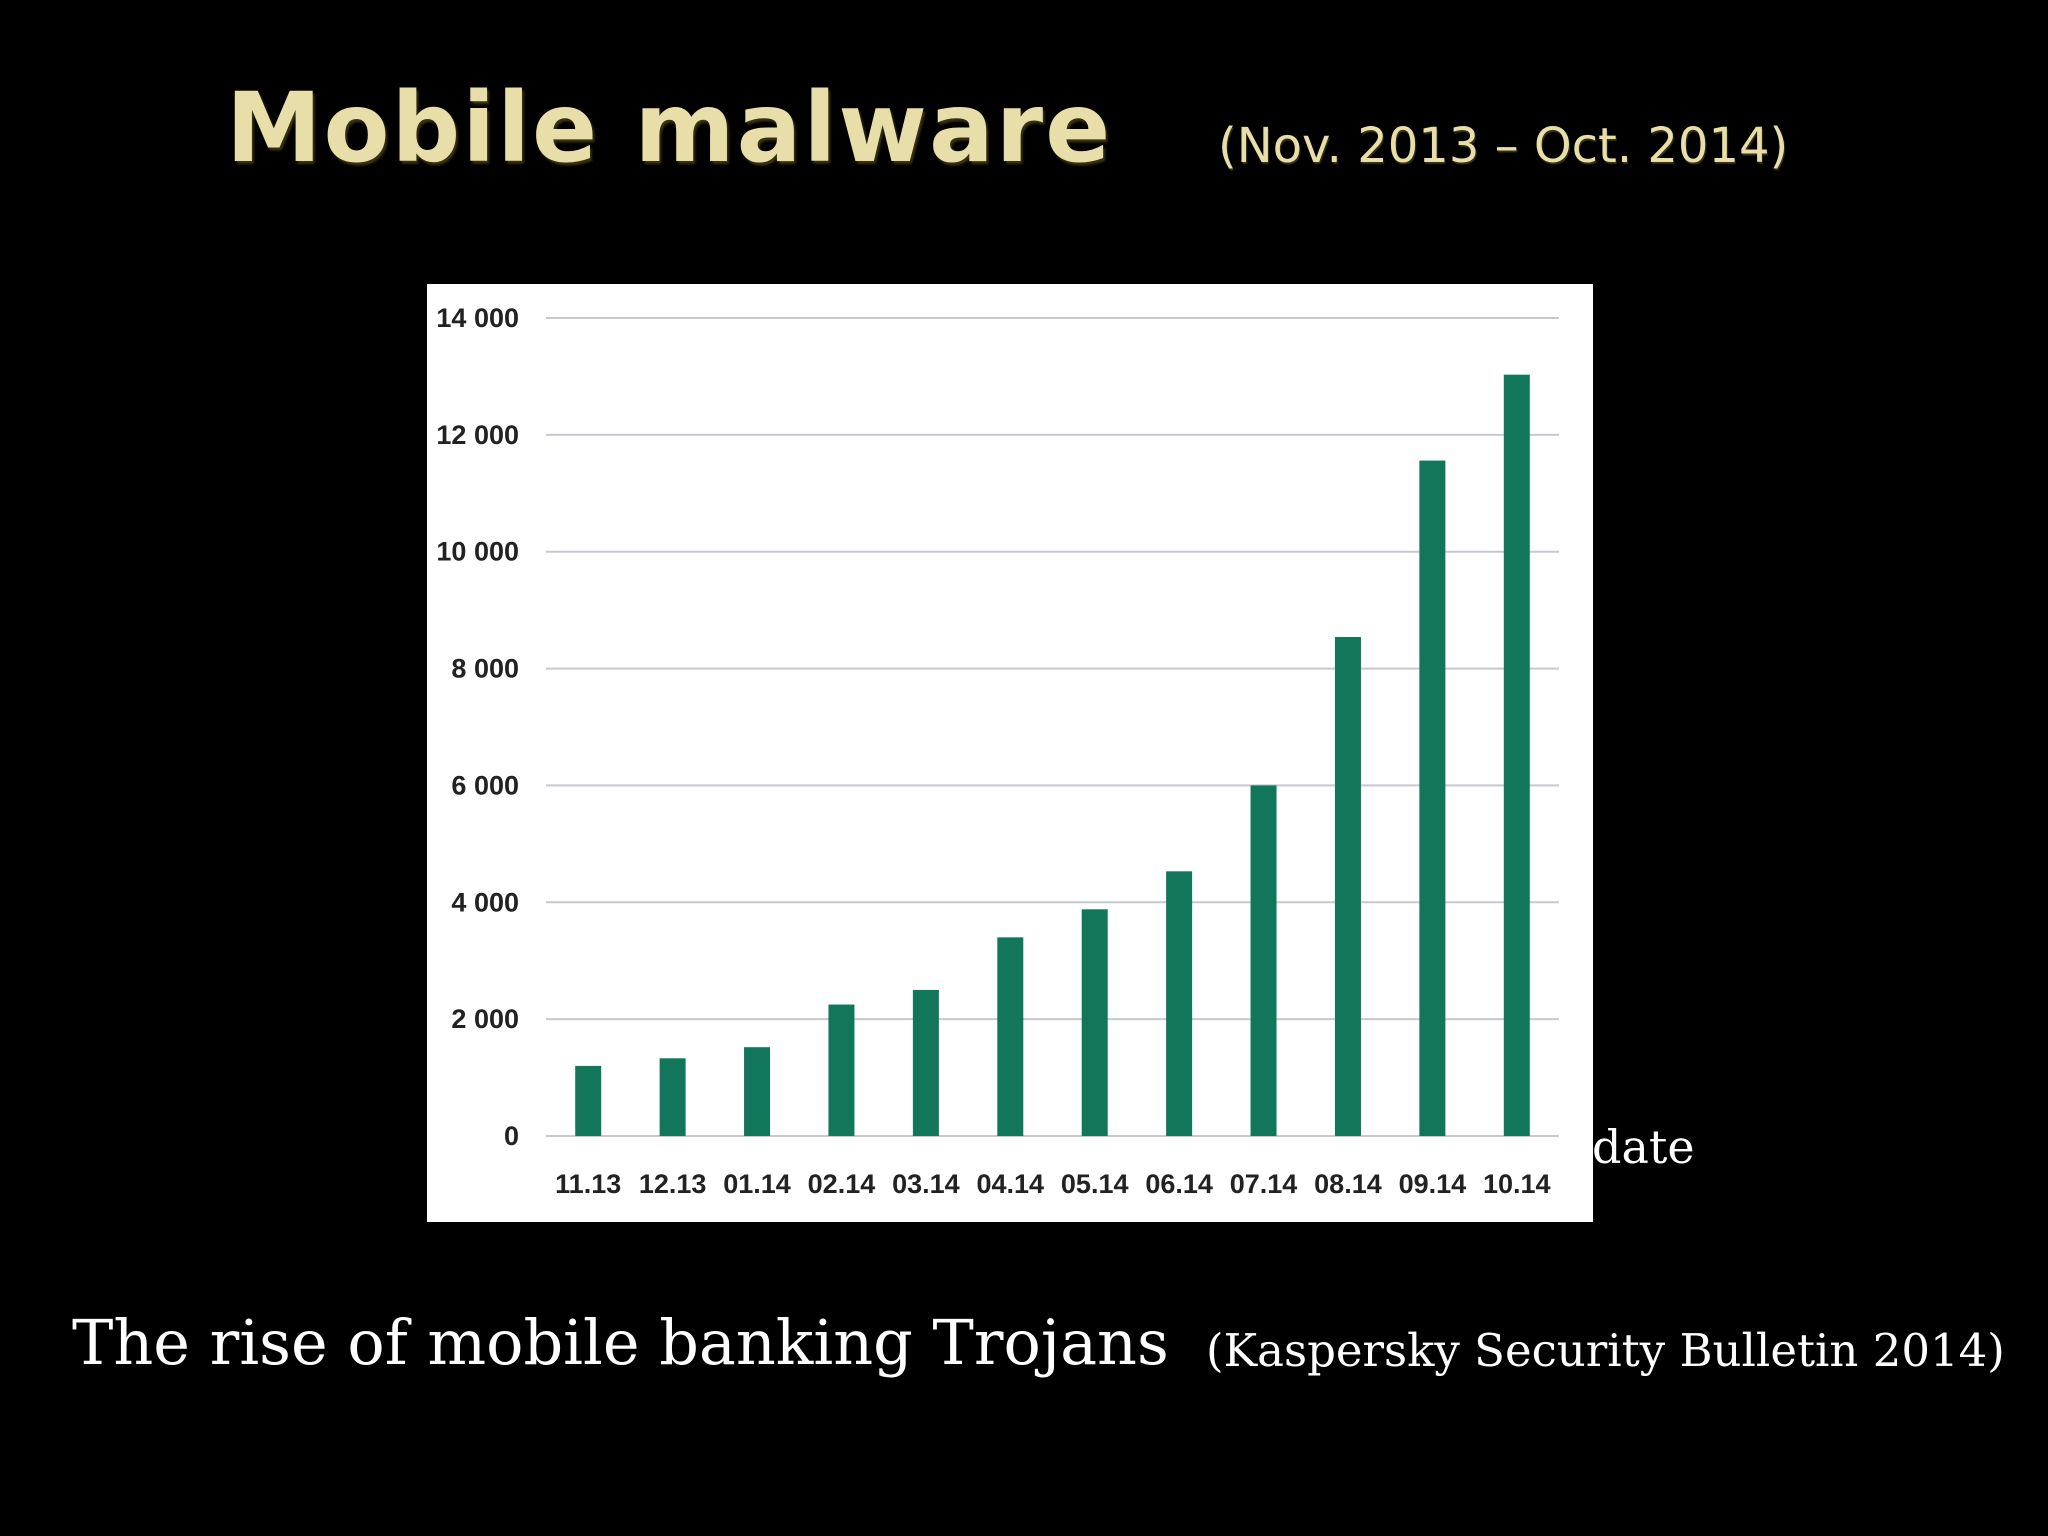 The height and width of the screenshot is (1536, 2048). What do you see at coordinates (1348, 1184) in the screenshot?
I see `x-tick-label: 08.14` at bounding box center [1348, 1184].